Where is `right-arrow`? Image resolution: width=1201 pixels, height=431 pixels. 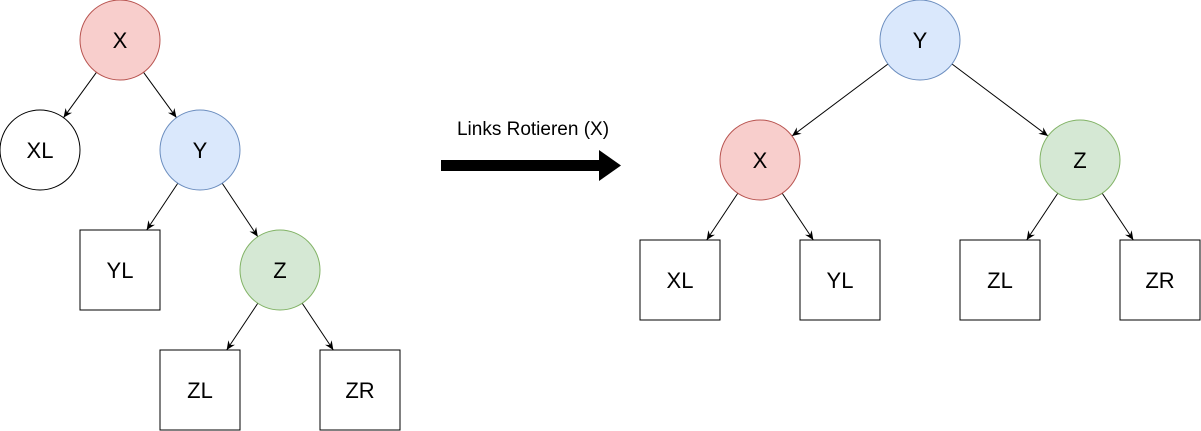 right-arrow is located at coordinates (531, 165).